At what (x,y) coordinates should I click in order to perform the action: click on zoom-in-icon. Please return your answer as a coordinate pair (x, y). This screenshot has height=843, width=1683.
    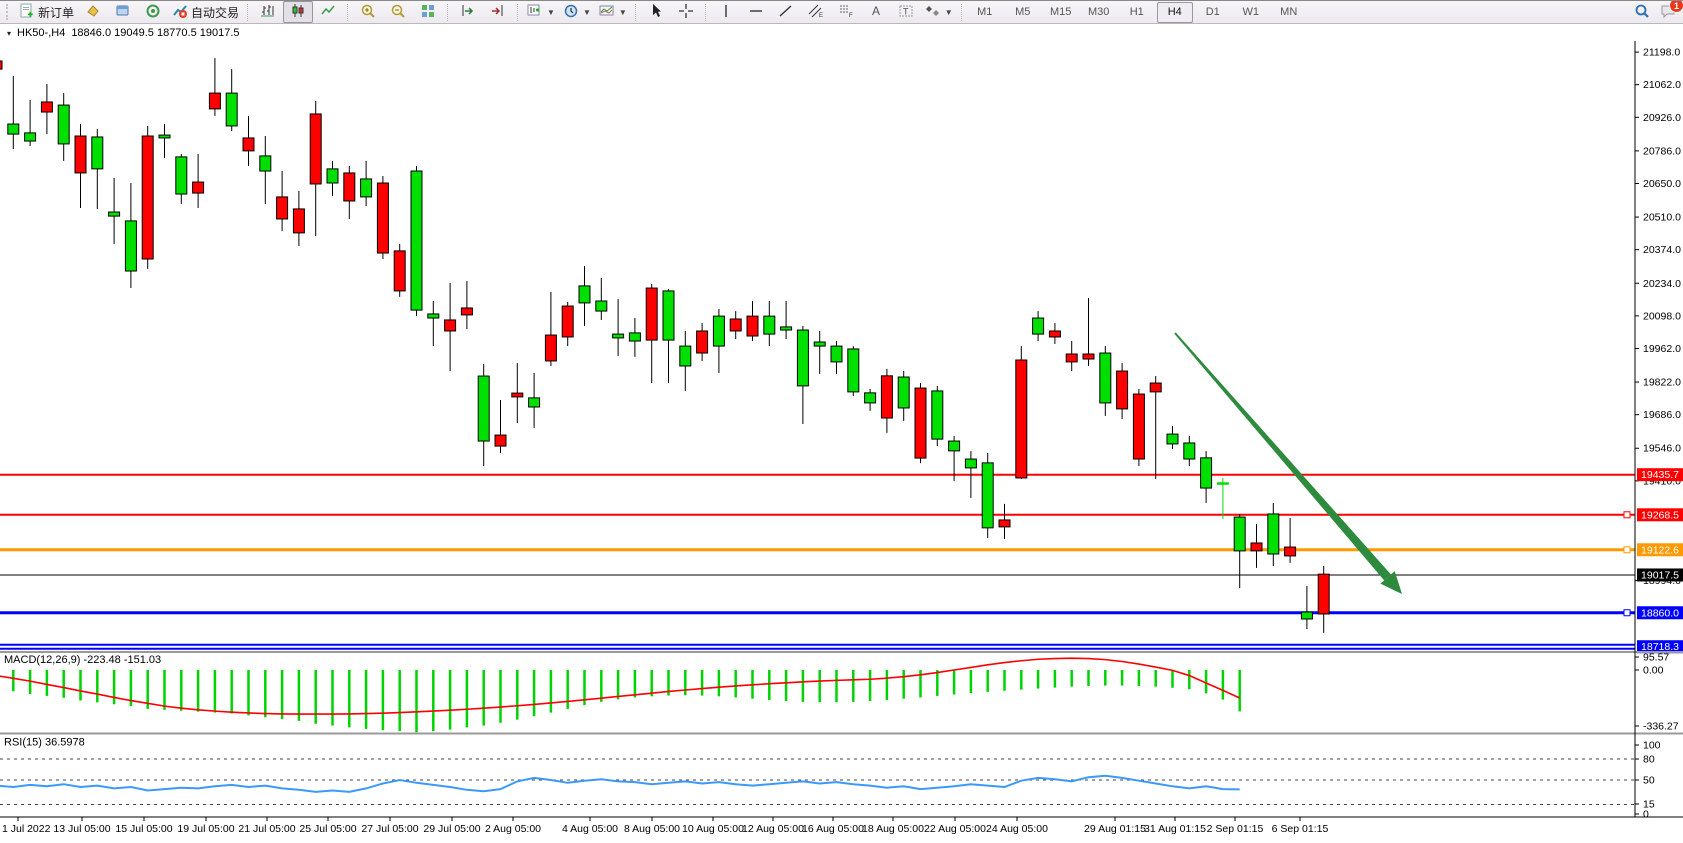
    Looking at the image, I should click on (368, 12).